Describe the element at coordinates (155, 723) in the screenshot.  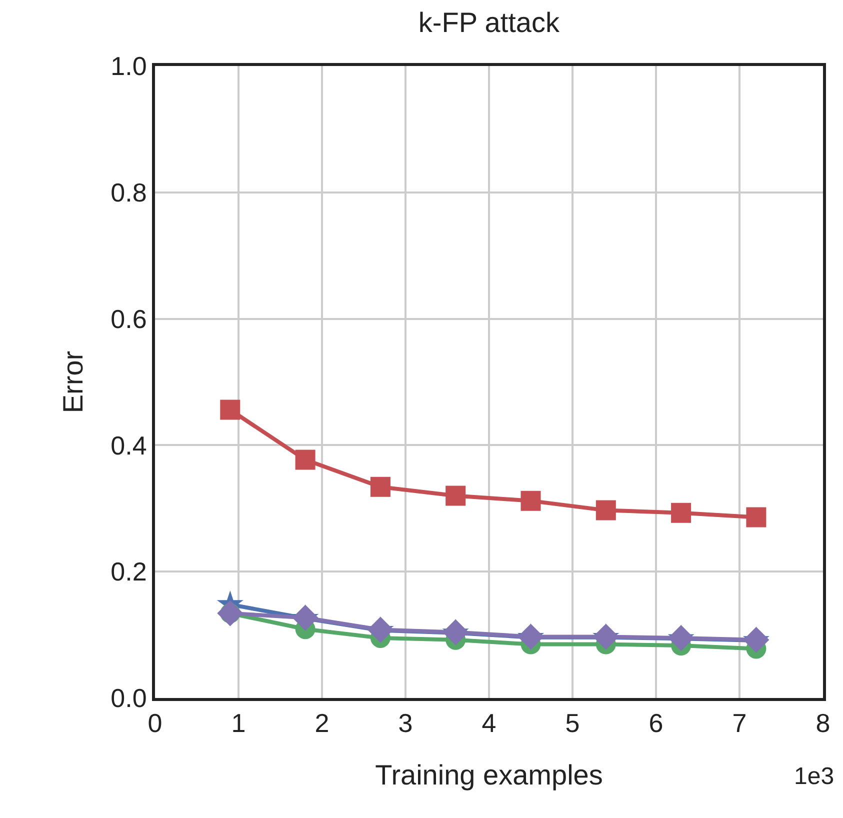
I see `x-tick-label: 0` at that location.